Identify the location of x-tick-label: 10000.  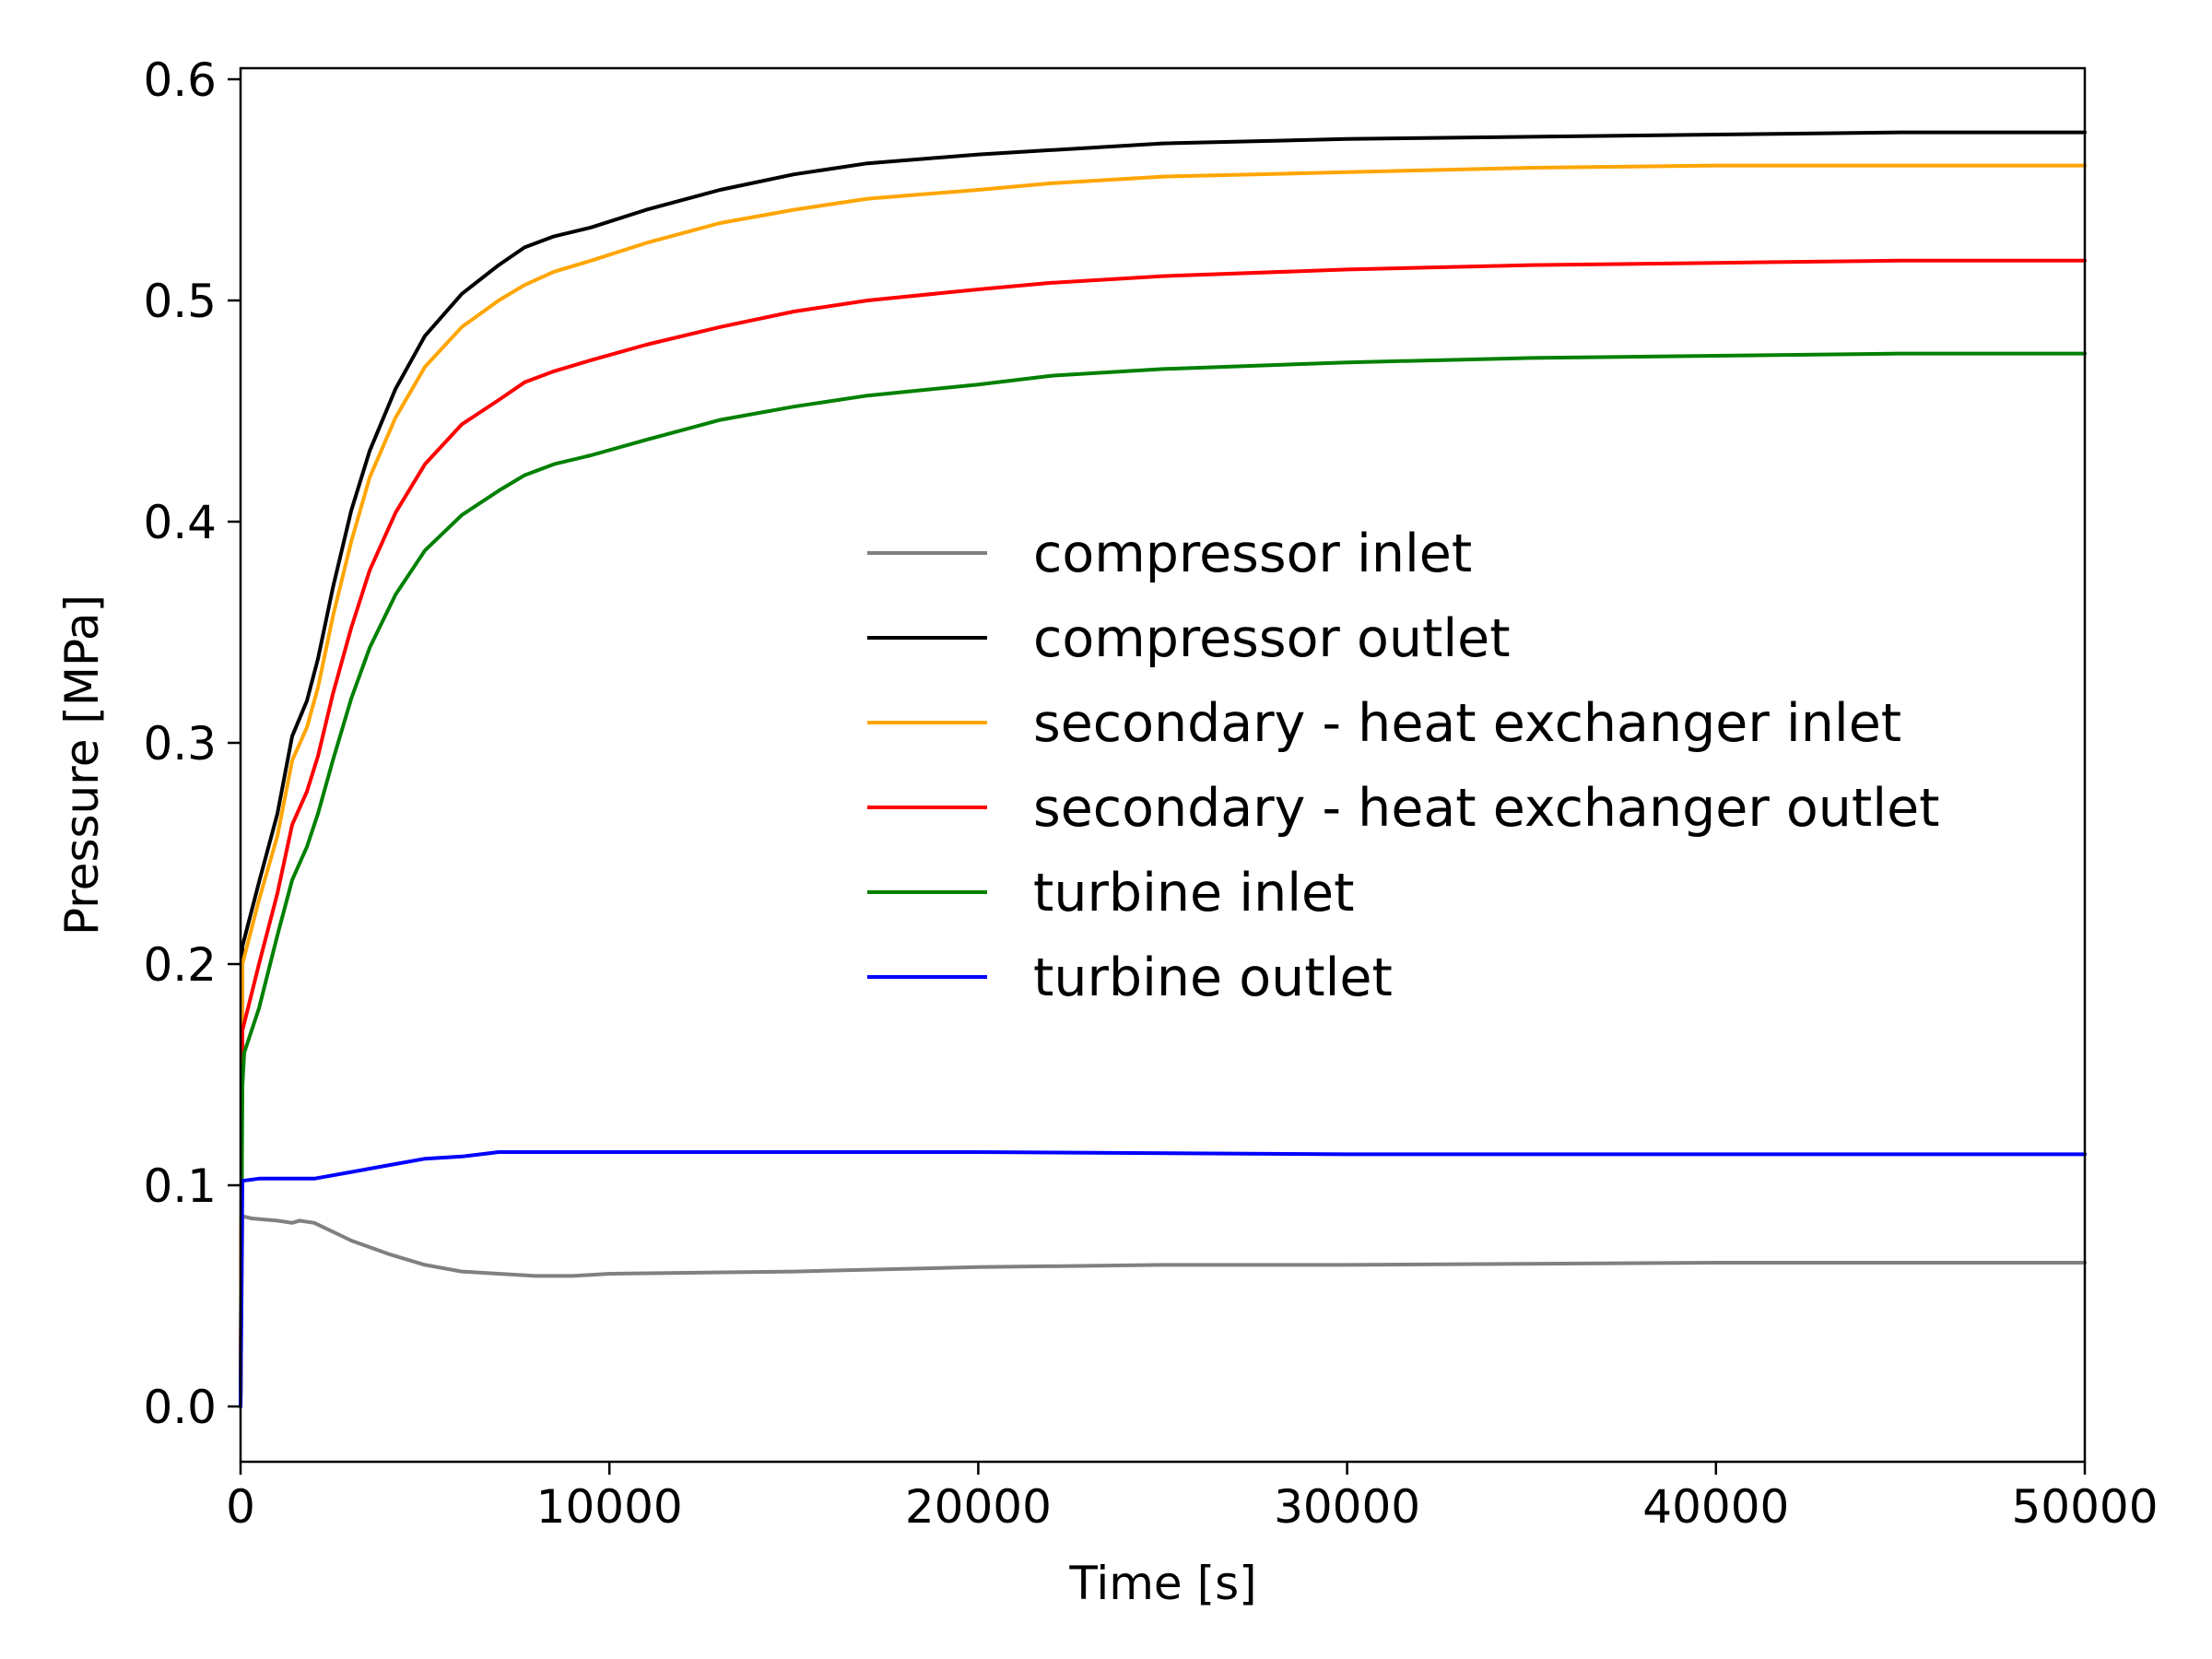
(609, 1507).